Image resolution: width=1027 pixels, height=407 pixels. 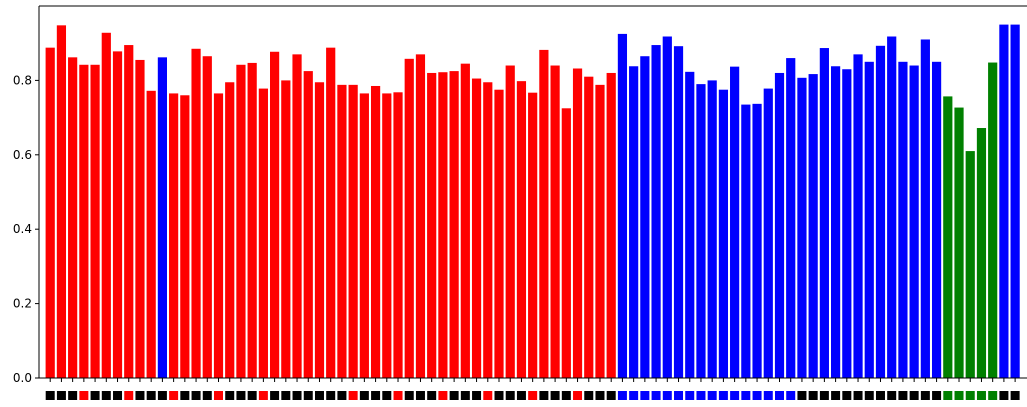 What do you see at coordinates (22, 155) in the screenshot?
I see `y-tick-label: 0.6` at bounding box center [22, 155].